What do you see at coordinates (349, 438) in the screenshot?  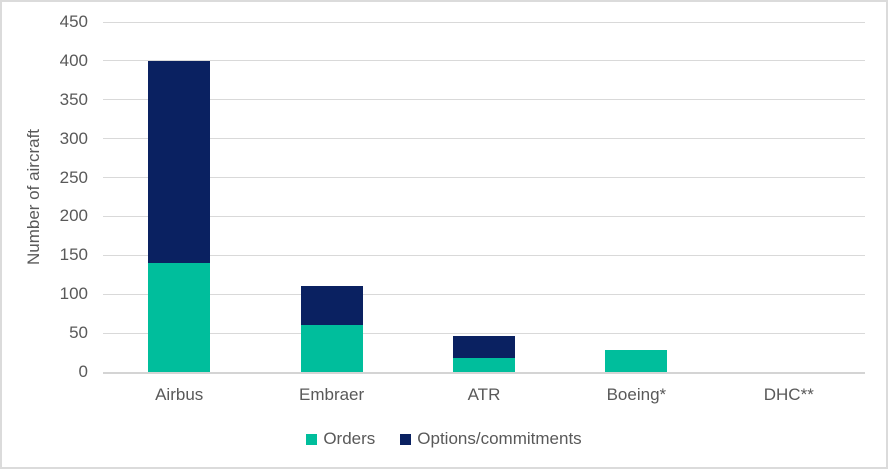 I see `legend-label-orders: Orders` at bounding box center [349, 438].